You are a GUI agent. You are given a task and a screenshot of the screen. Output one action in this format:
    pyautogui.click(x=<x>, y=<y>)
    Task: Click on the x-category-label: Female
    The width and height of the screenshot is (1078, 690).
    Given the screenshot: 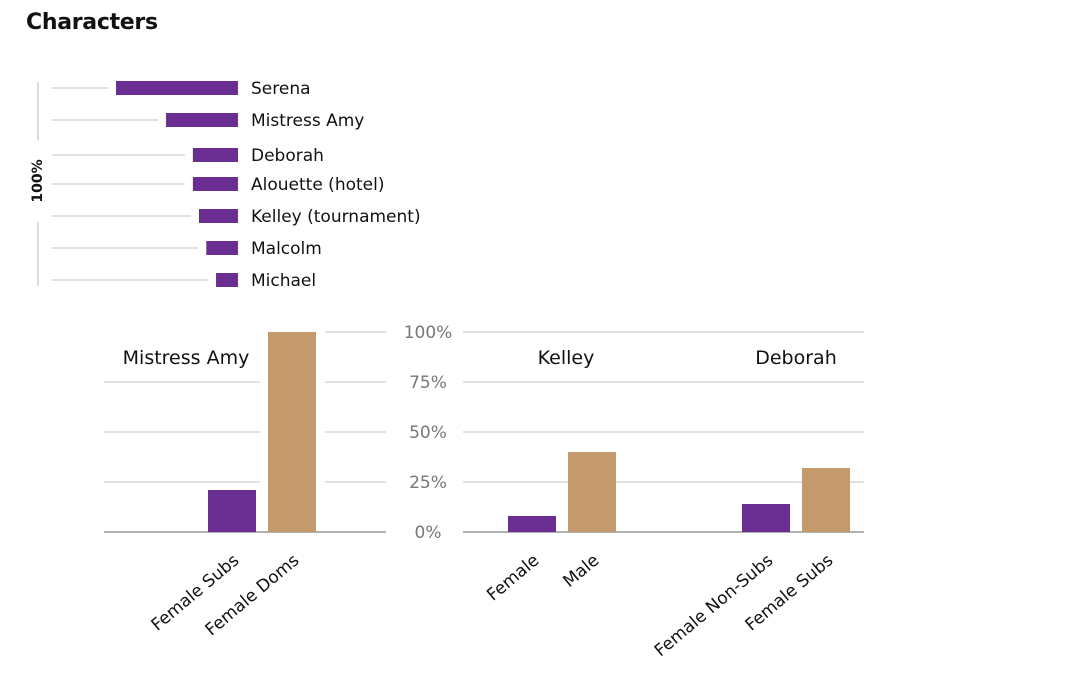 What is the action you would take?
    pyautogui.click(x=513, y=578)
    